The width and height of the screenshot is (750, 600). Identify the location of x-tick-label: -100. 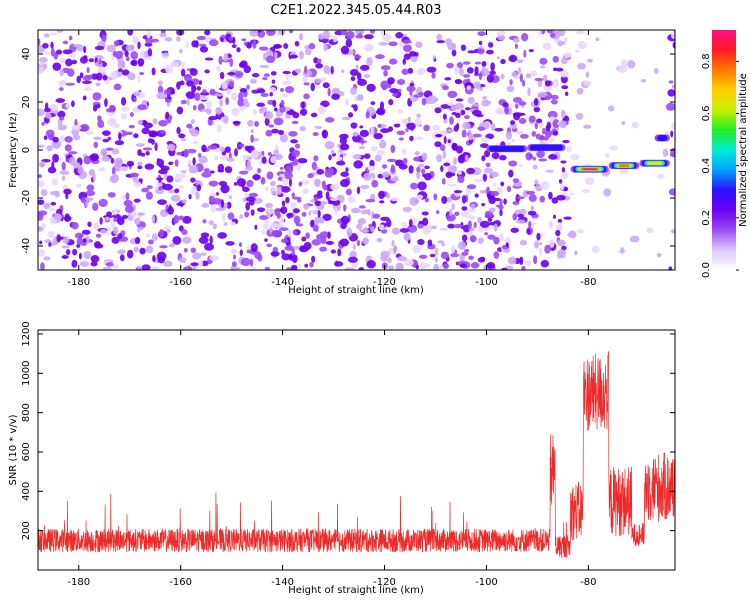
(486, 582).